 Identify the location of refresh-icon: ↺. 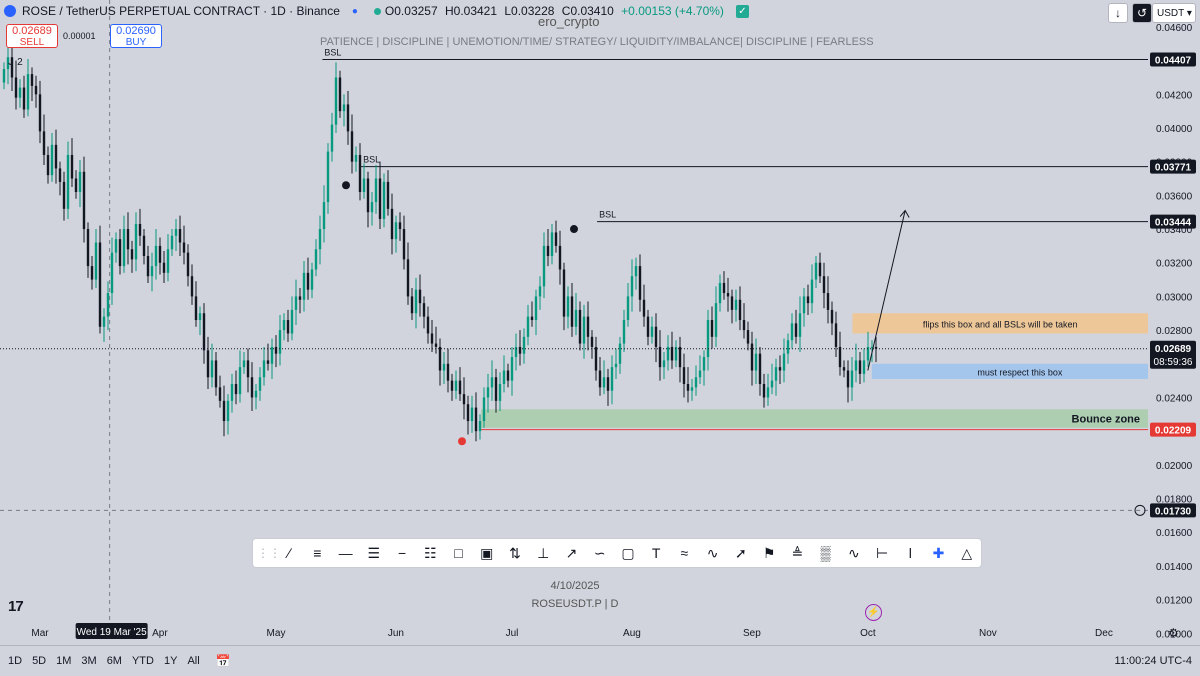
(1142, 13).